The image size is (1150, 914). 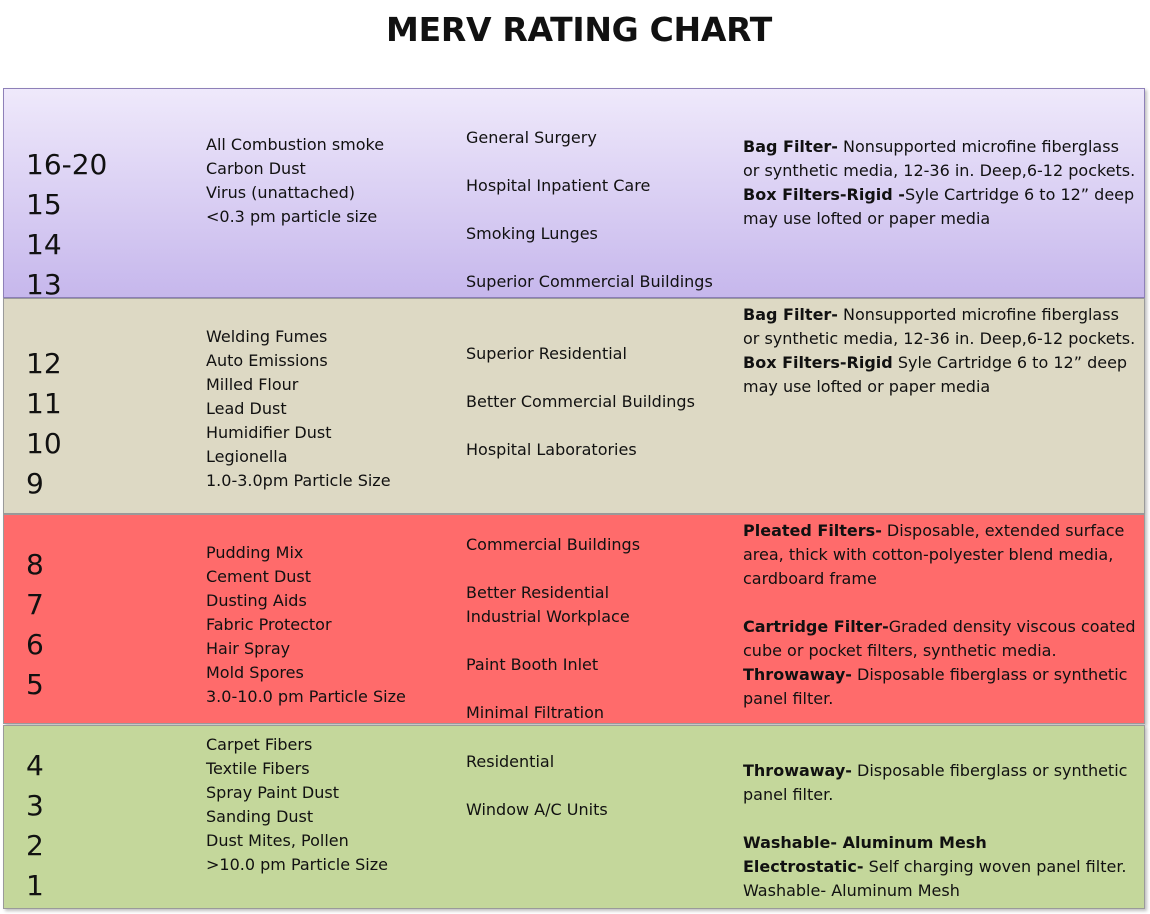 I want to click on contaminant: Fabric Protector, so click(x=269, y=624).